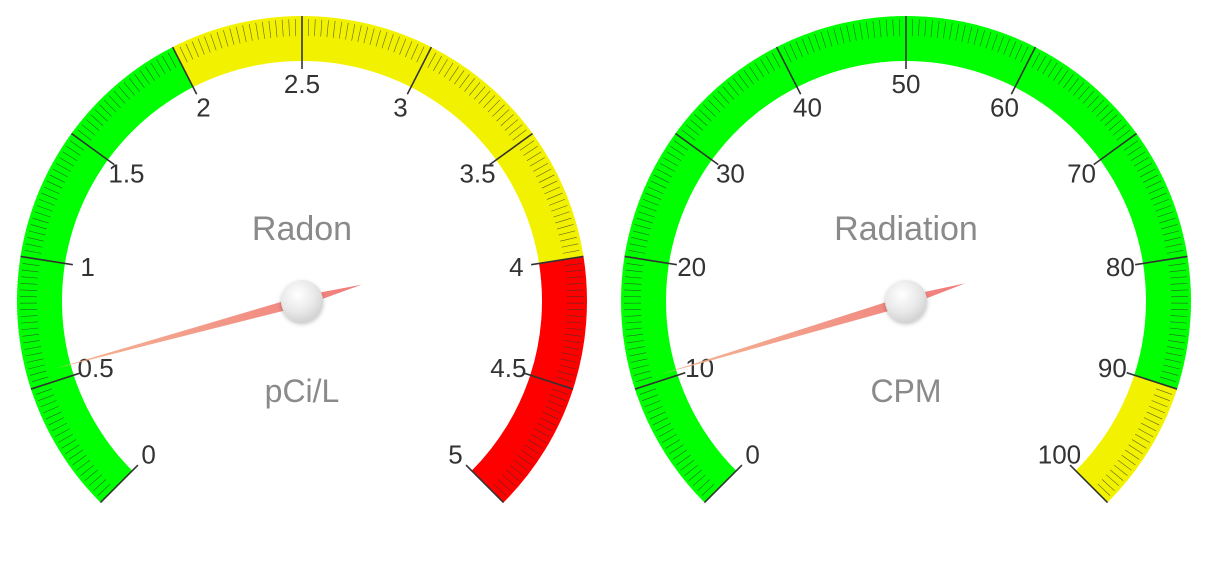 Image resolution: width=1212 pixels, height=586 pixels. What do you see at coordinates (126, 173) in the screenshot?
I see `radon-tick-label: 1.5` at bounding box center [126, 173].